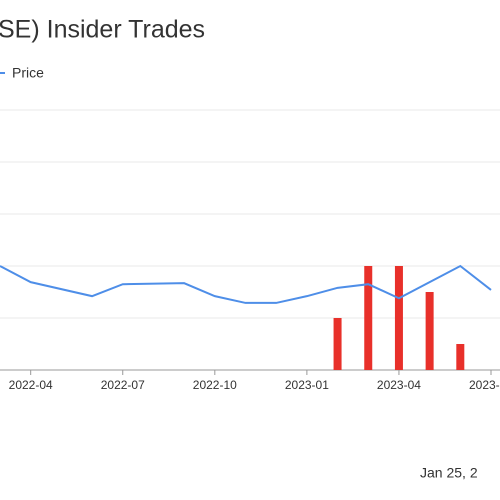 The height and width of the screenshot is (500, 500). What do you see at coordinates (31, 385) in the screenshot?
I see `x-tick-label: 2022-04` at bounding box center [31, 385].